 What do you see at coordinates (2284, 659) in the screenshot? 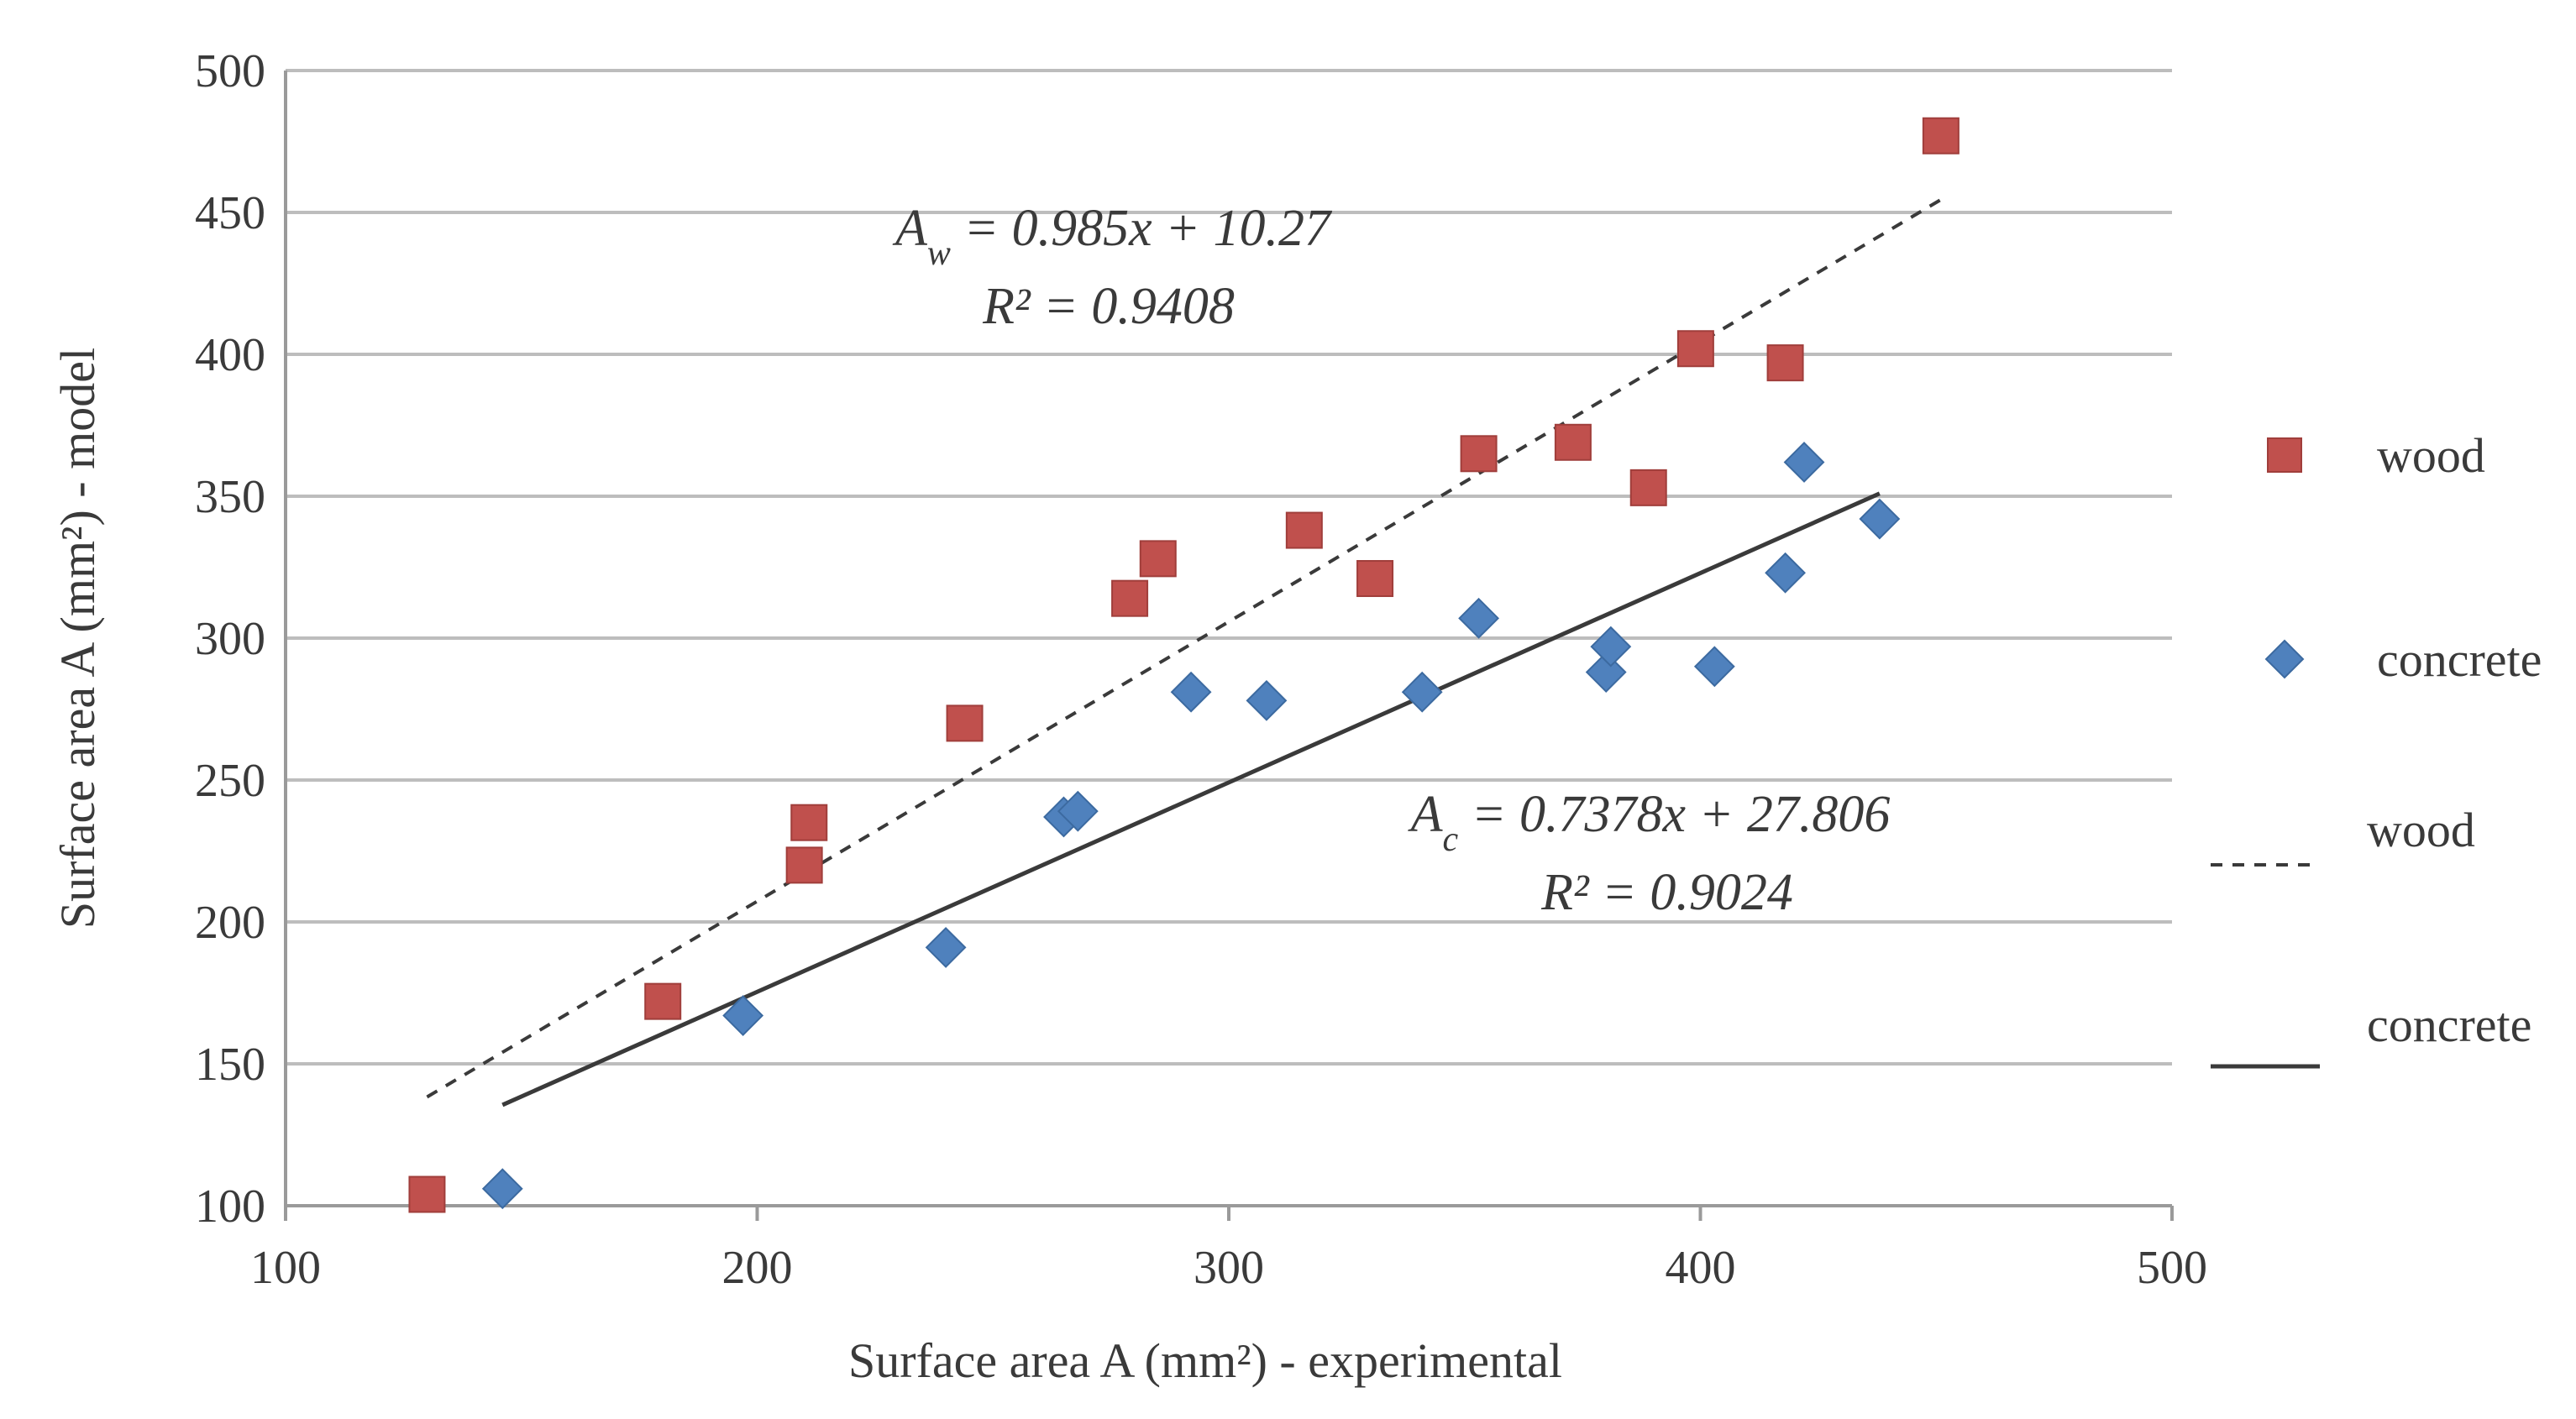
I see `legend-concrete-marker` at bounding box center [2284, 659].